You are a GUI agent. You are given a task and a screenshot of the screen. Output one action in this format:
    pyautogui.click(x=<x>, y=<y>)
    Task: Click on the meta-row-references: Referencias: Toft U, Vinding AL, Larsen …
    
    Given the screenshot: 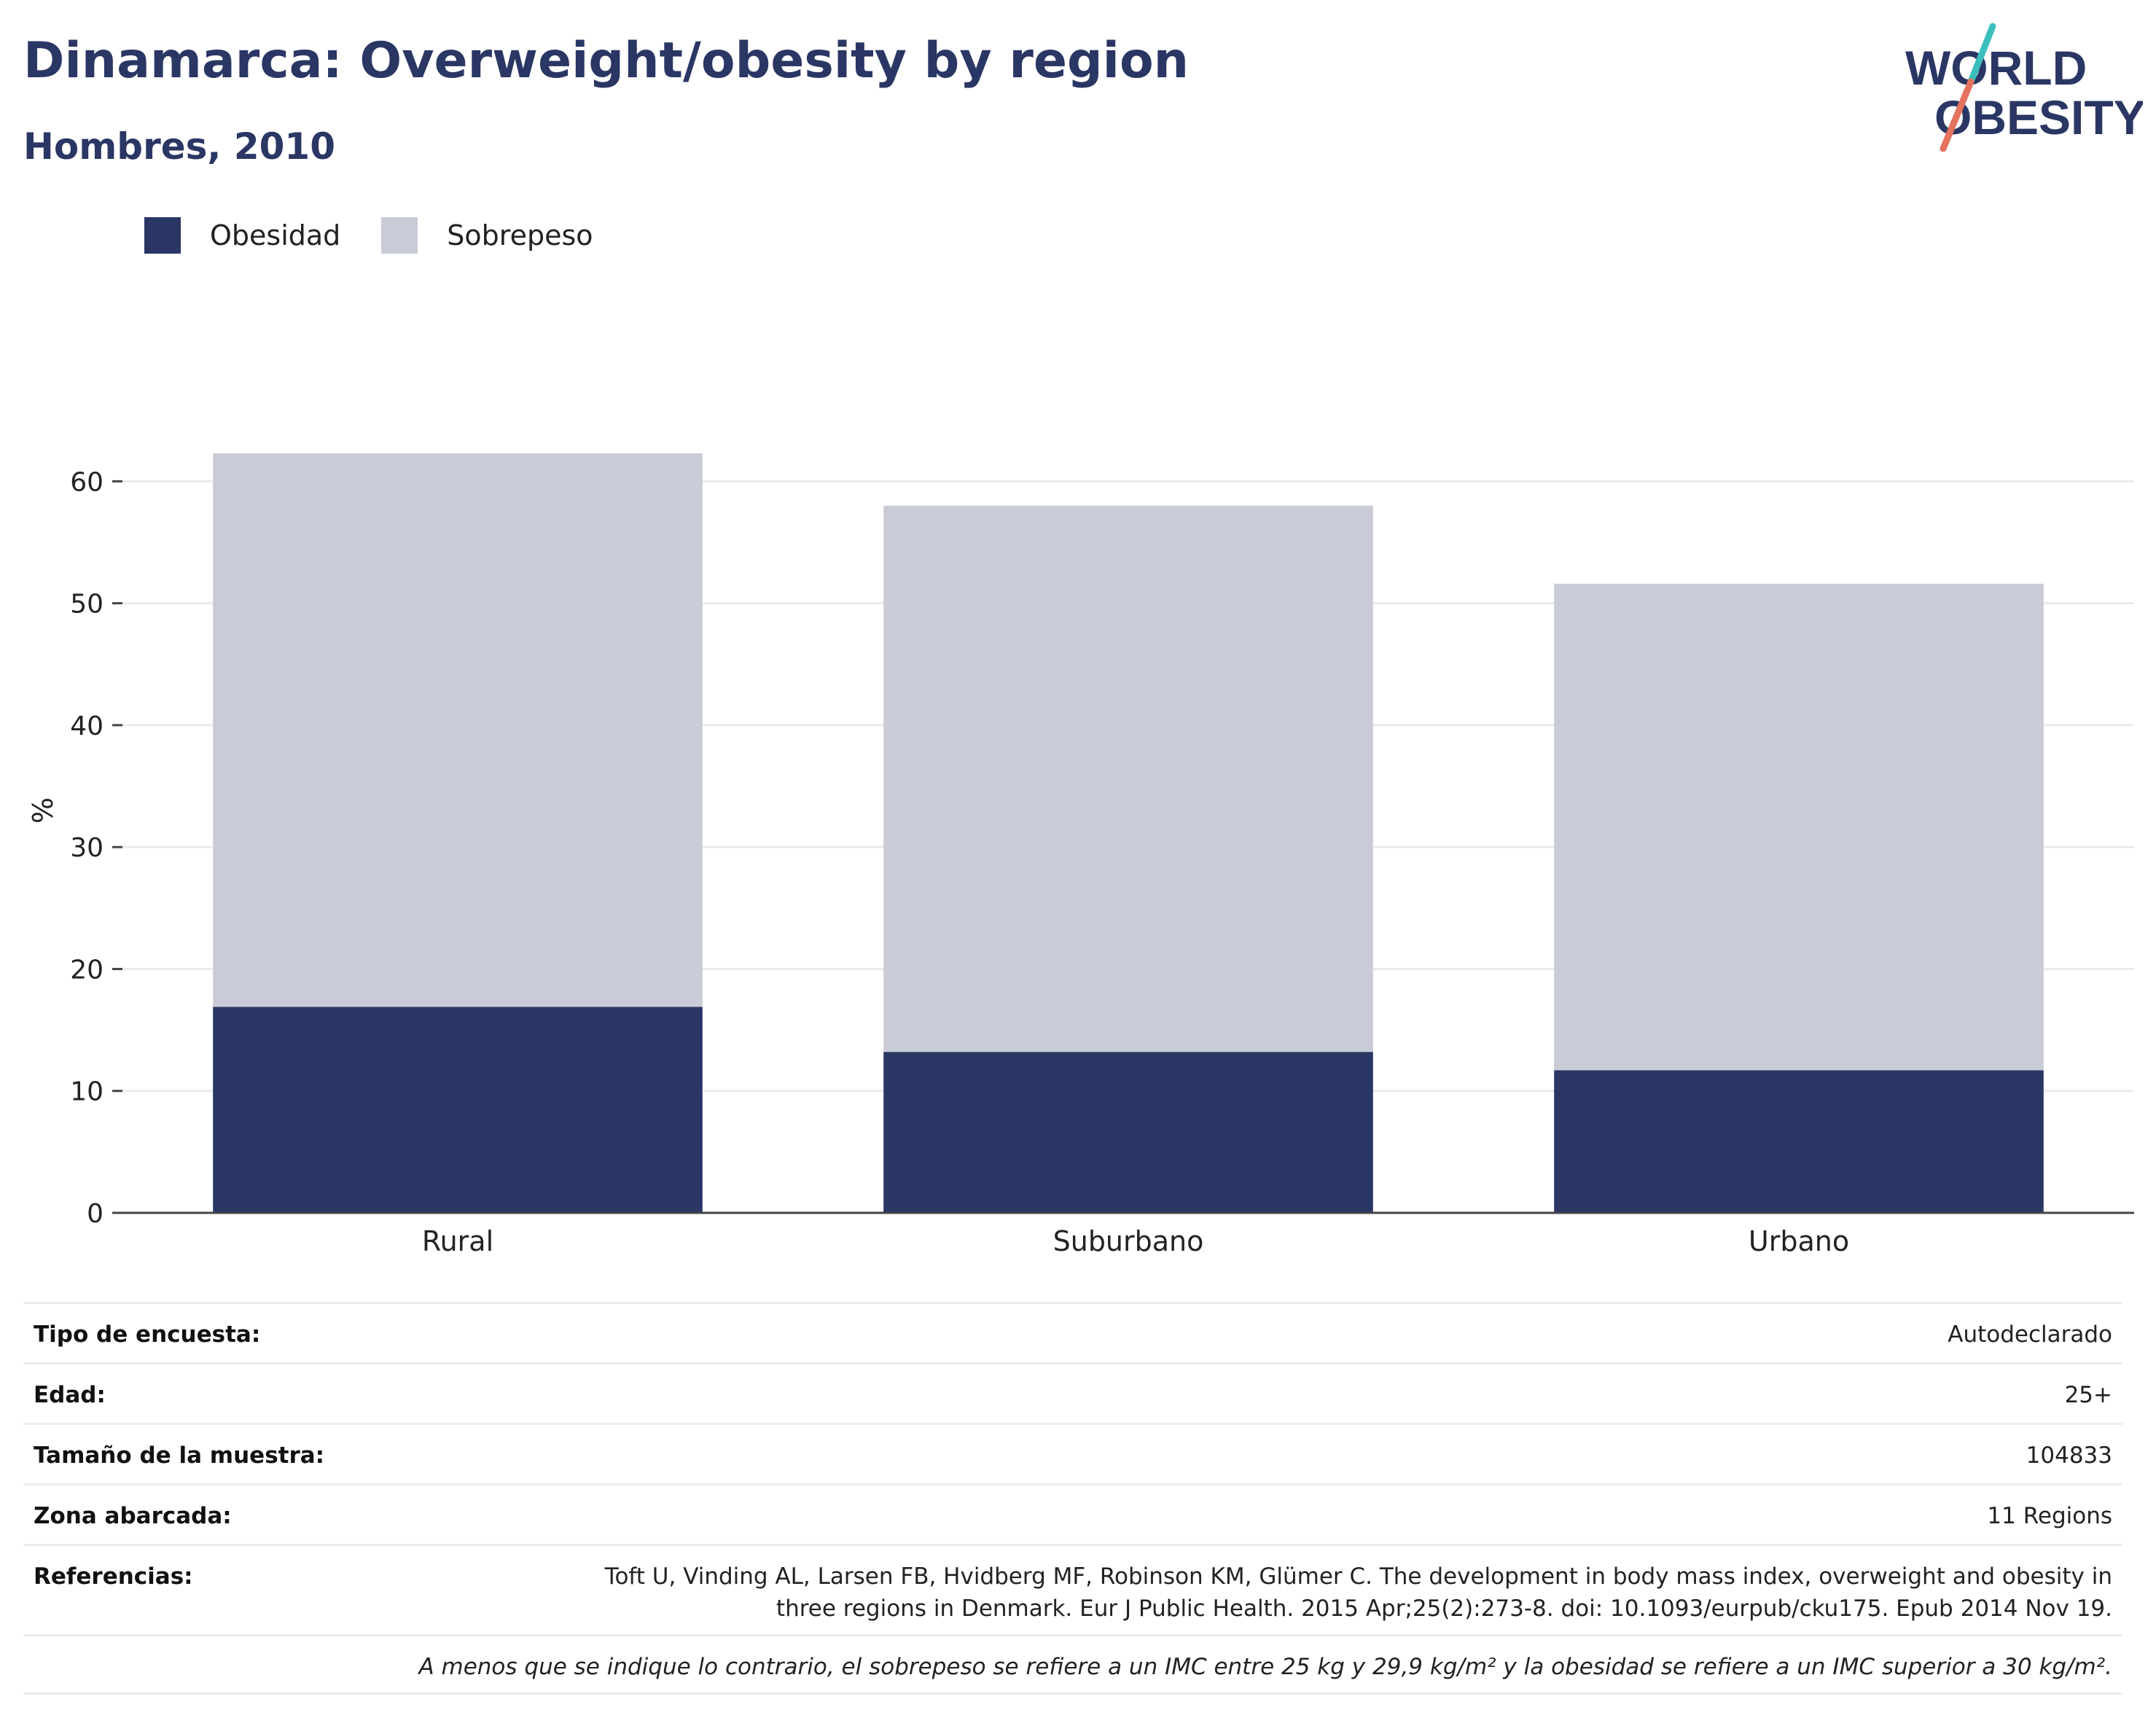 What is the action you would take?
    pyautogui.click(x=1073, y=1589)
    